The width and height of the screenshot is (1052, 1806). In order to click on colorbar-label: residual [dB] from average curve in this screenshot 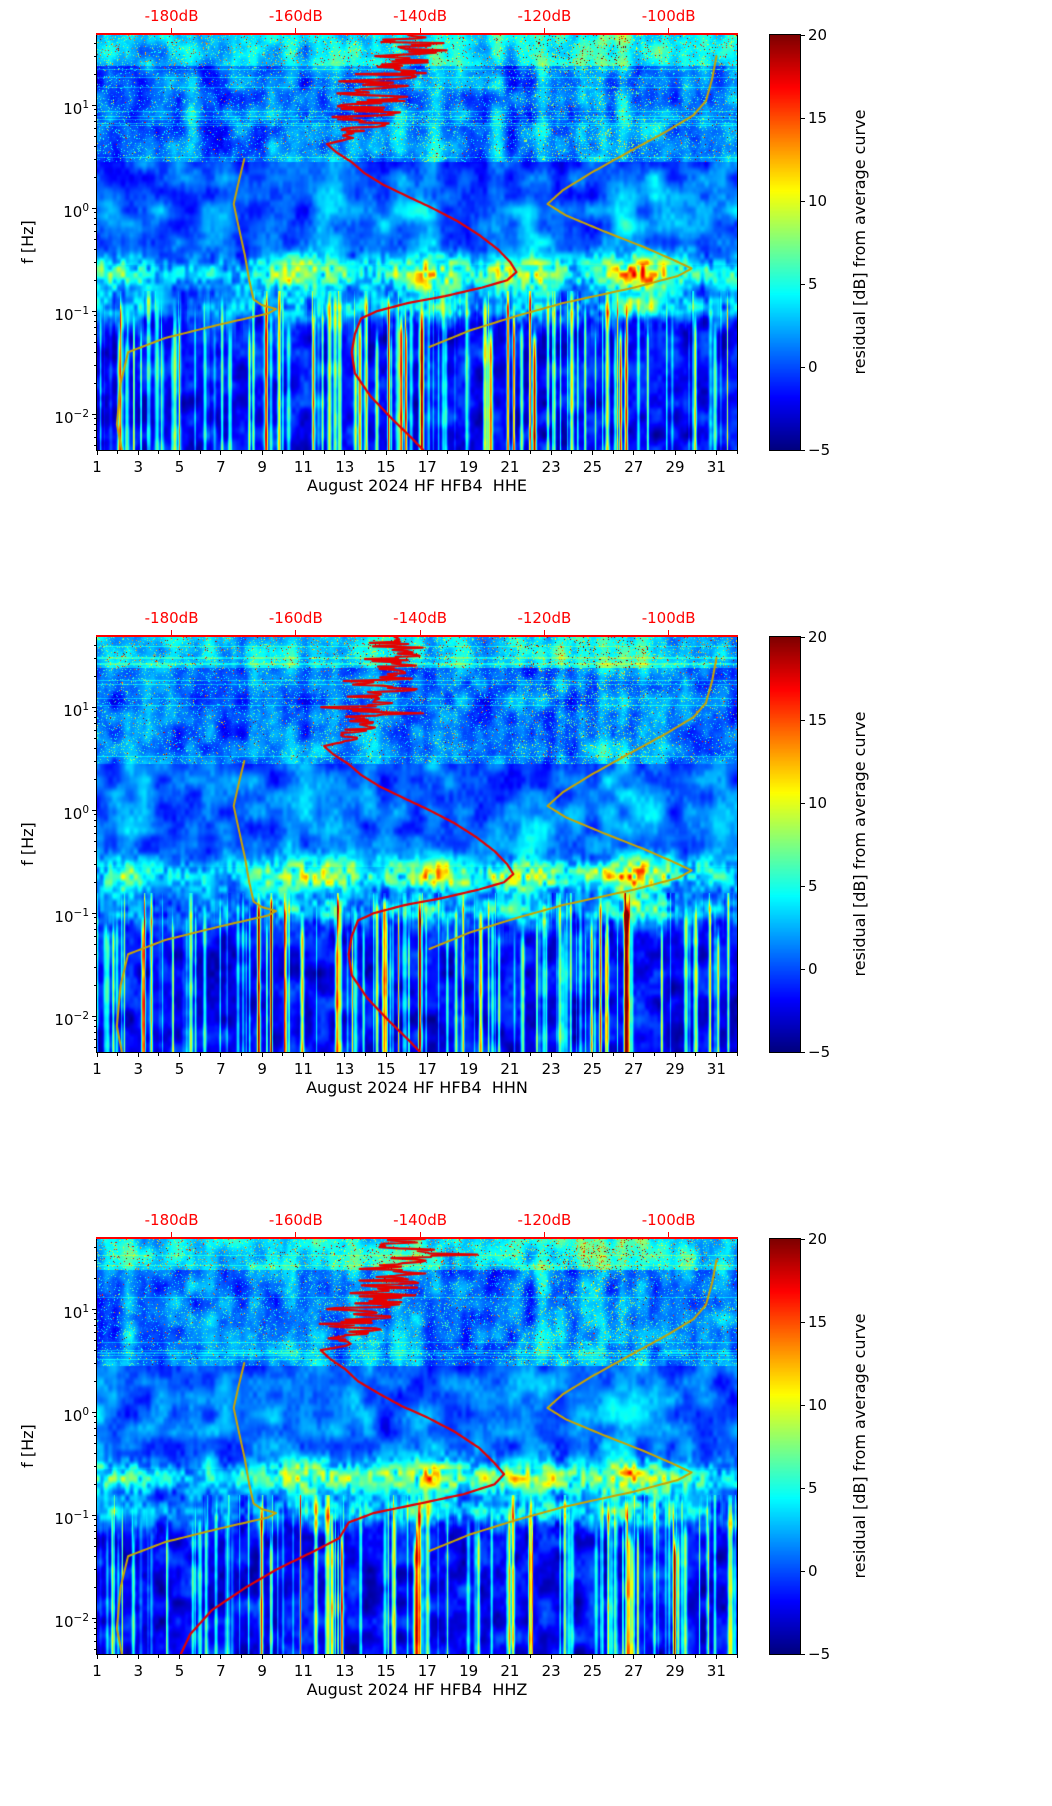, I will do `click(859, 1446)`.